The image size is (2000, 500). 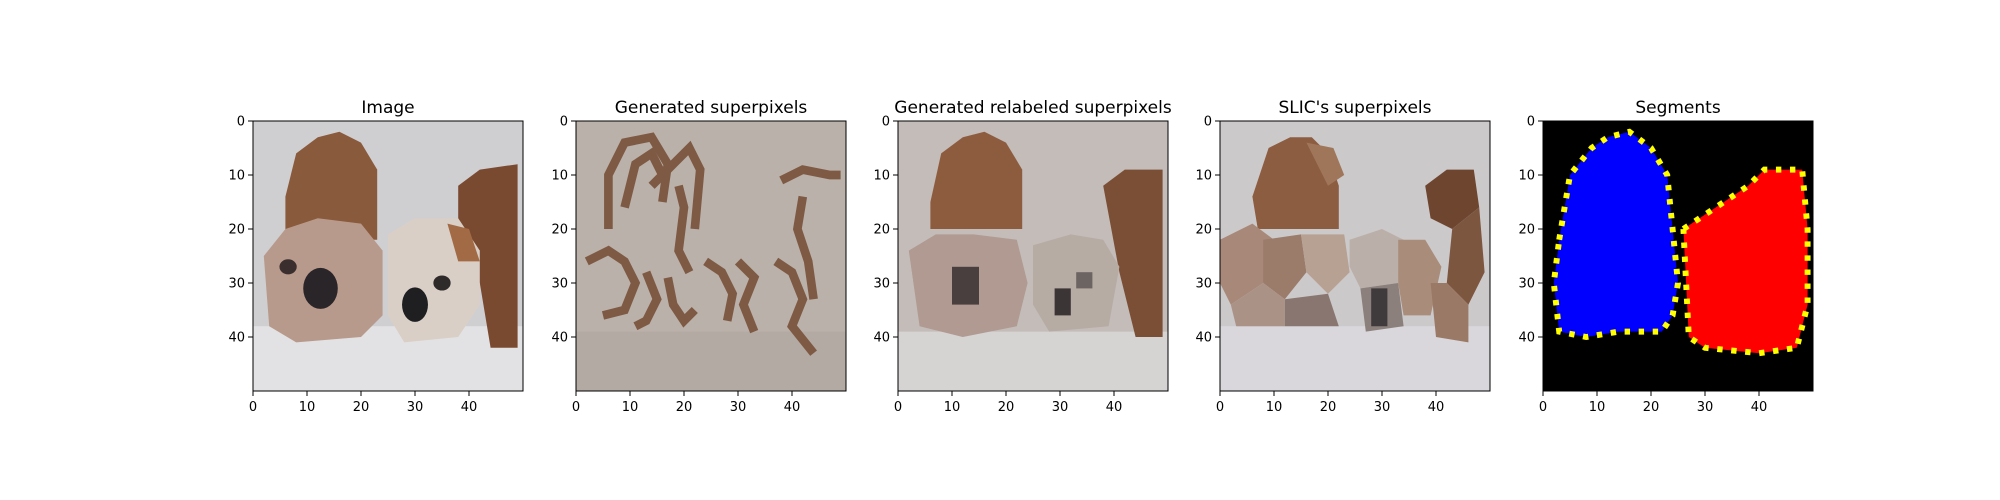 I want to click on panel-image-generated-superpixels, so click(x=711, y=256).